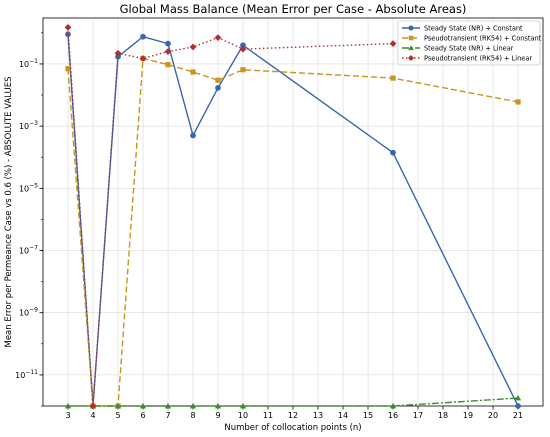 The image size is (550, 437). What do you see at coordinates (478, 58) in the screenshot?
I see `legend-label: Pseudotransient (RK54) + Linear` at bounding box center [478, 58].